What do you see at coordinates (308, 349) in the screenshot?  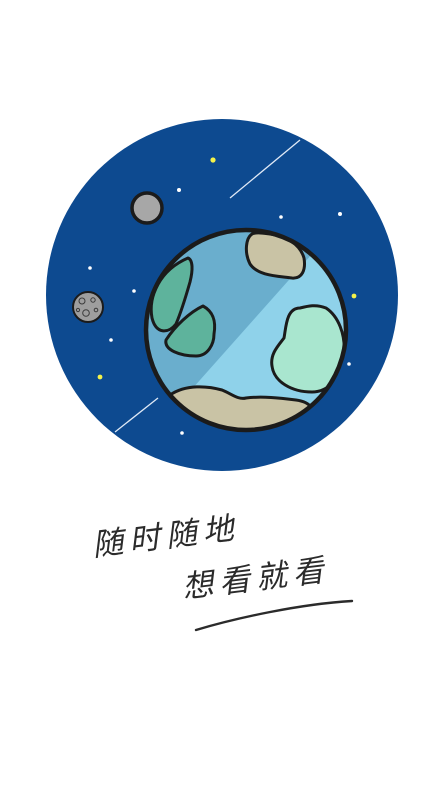 I see `continent-right` at bounding box center [308, 349].